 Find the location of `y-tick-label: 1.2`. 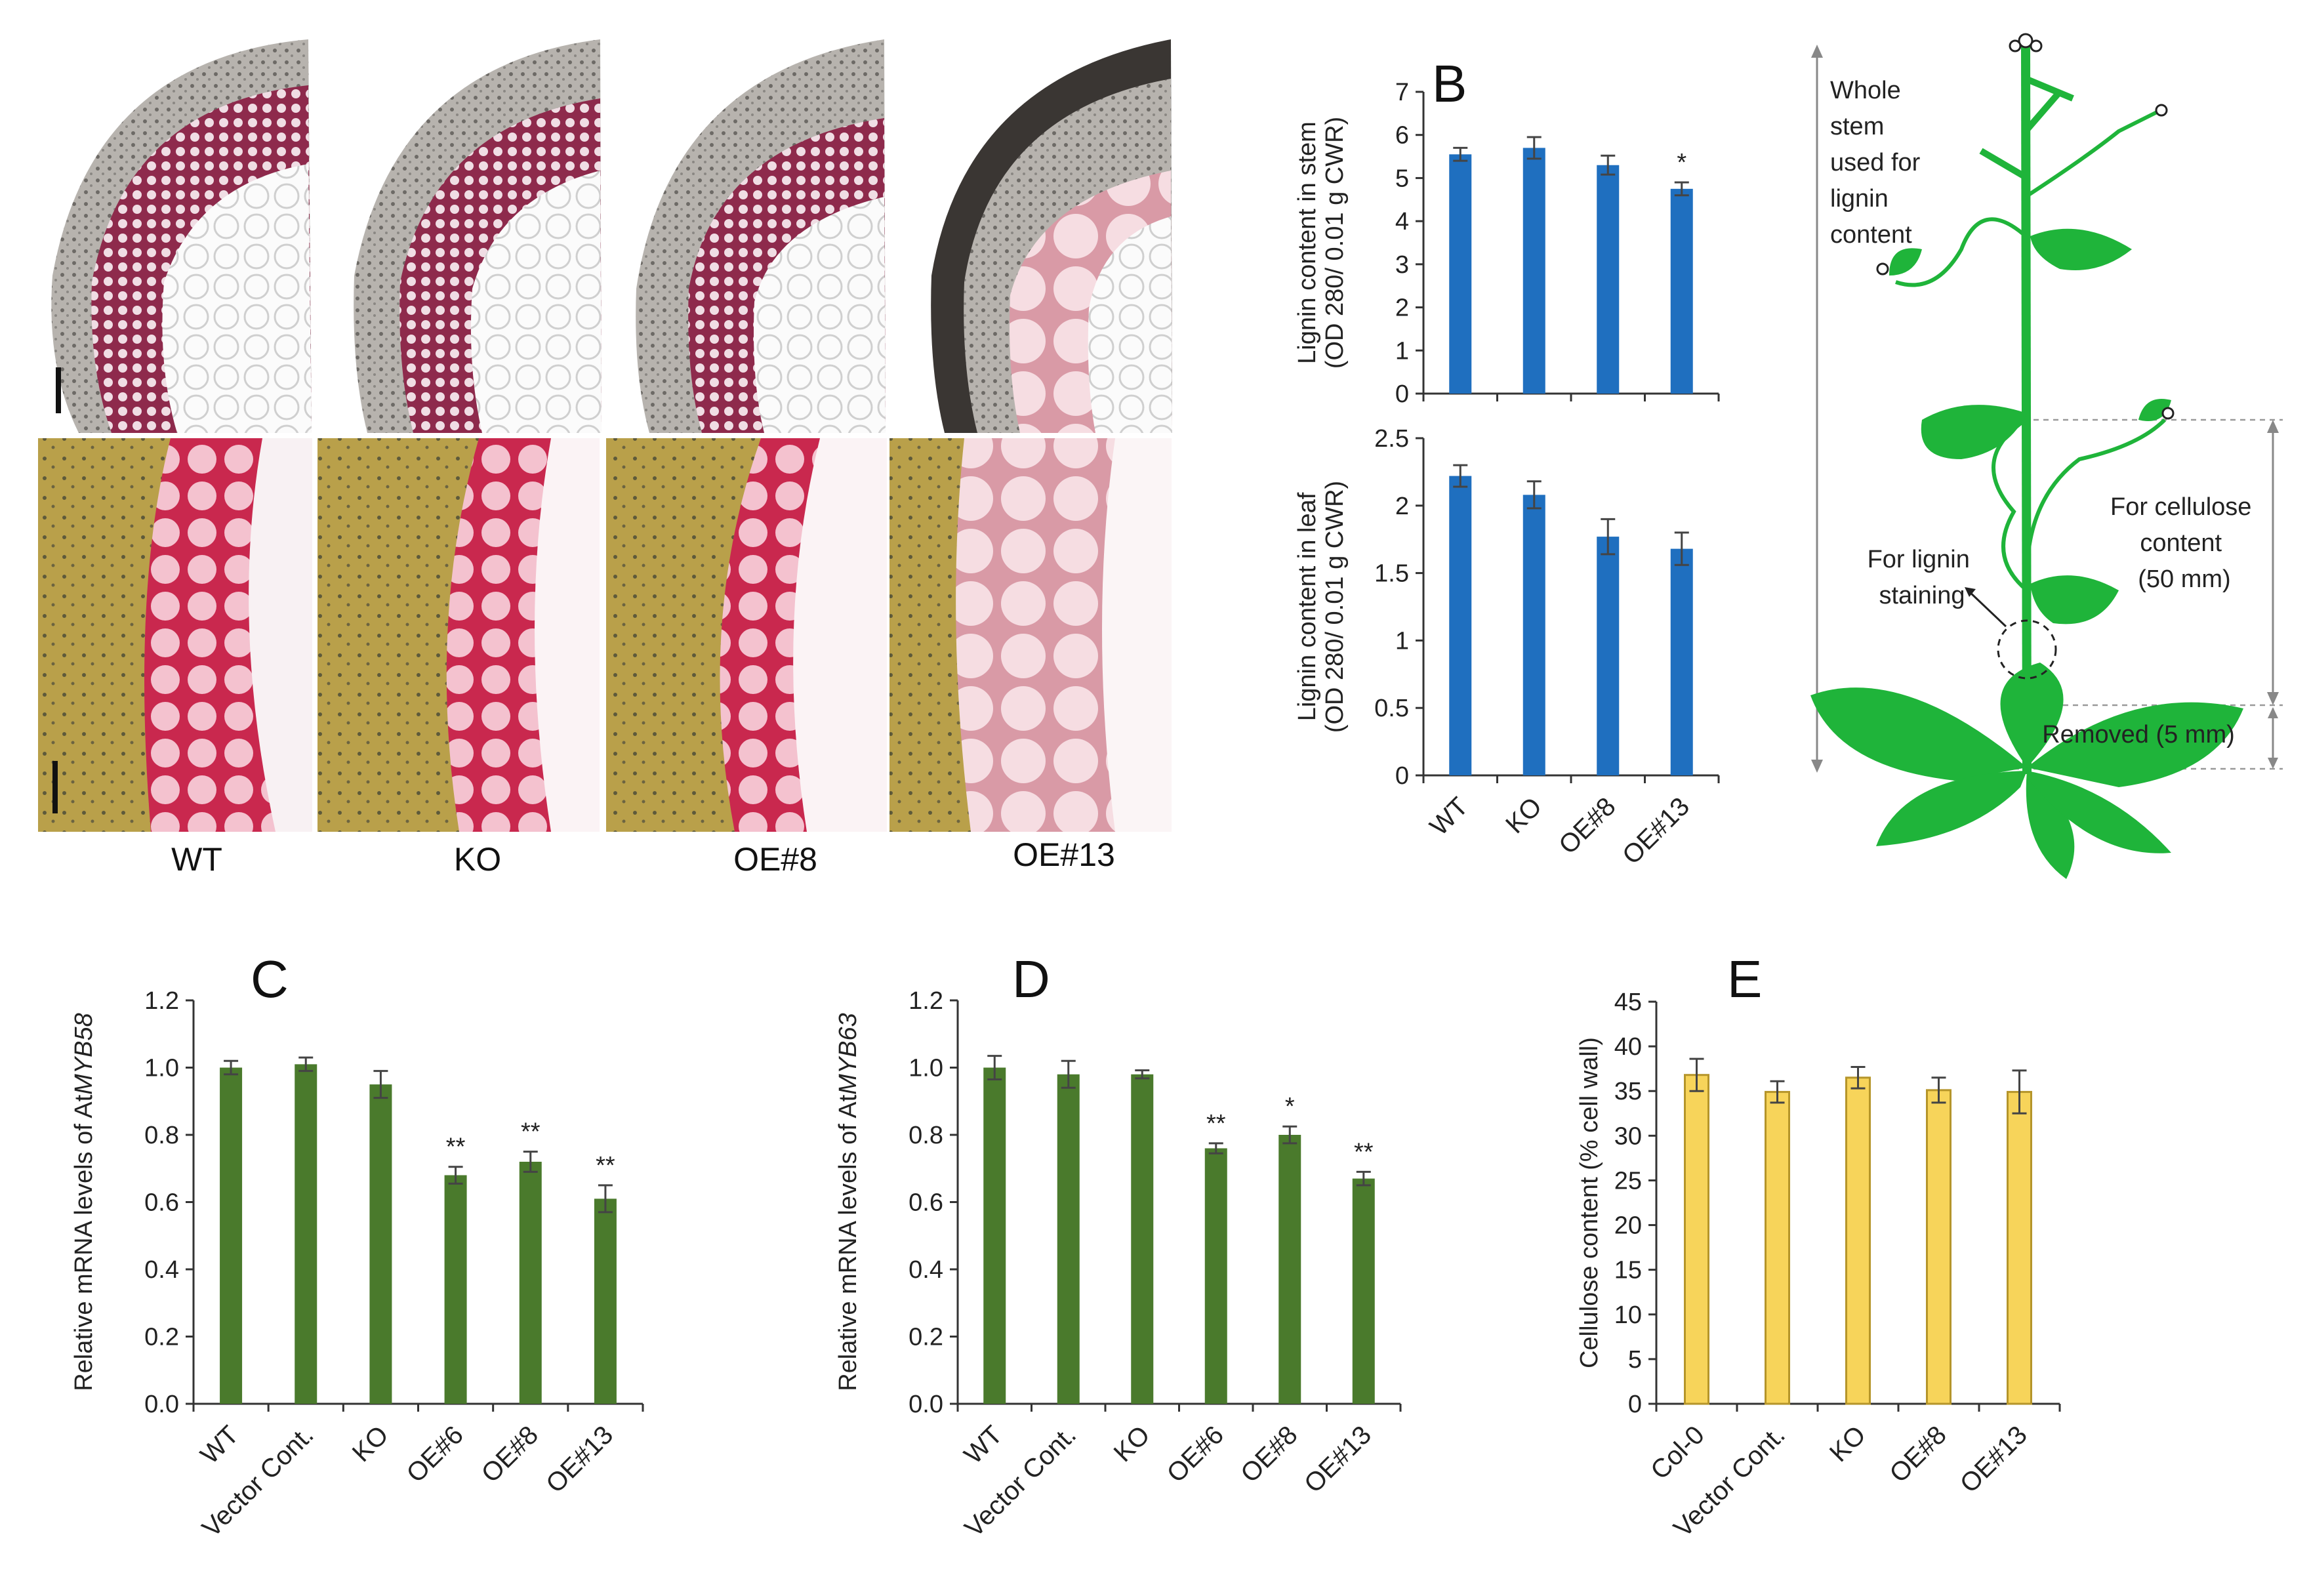

y-tick-label: 1.2 is located at coordinates (926, 1001).